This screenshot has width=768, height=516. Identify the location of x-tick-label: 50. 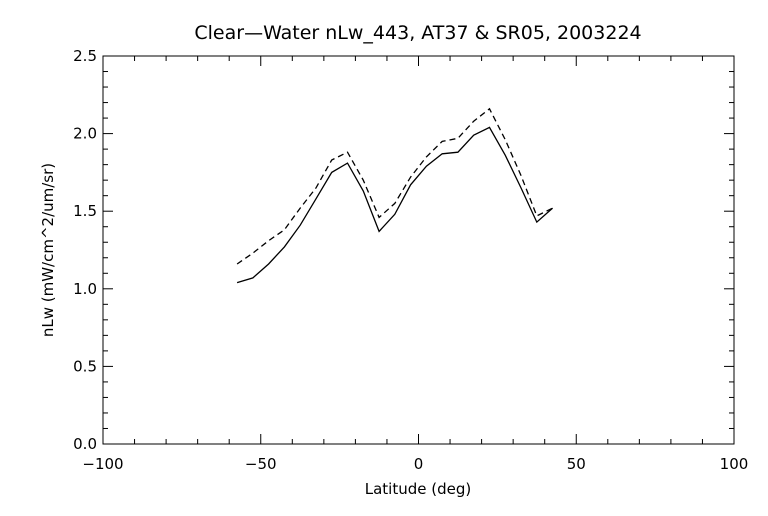
(576, 464).